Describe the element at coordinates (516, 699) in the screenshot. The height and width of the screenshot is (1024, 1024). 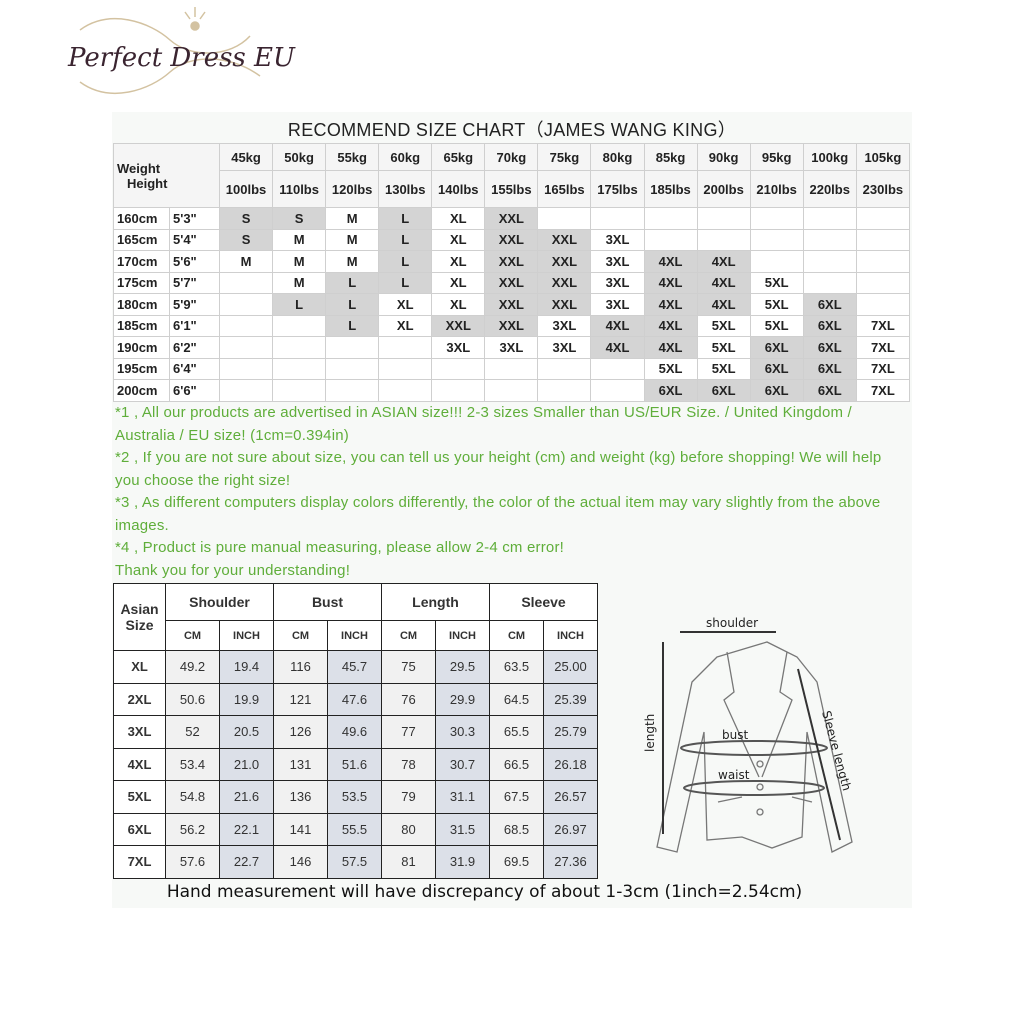
I see `measure-cell: 64.5` at that location.